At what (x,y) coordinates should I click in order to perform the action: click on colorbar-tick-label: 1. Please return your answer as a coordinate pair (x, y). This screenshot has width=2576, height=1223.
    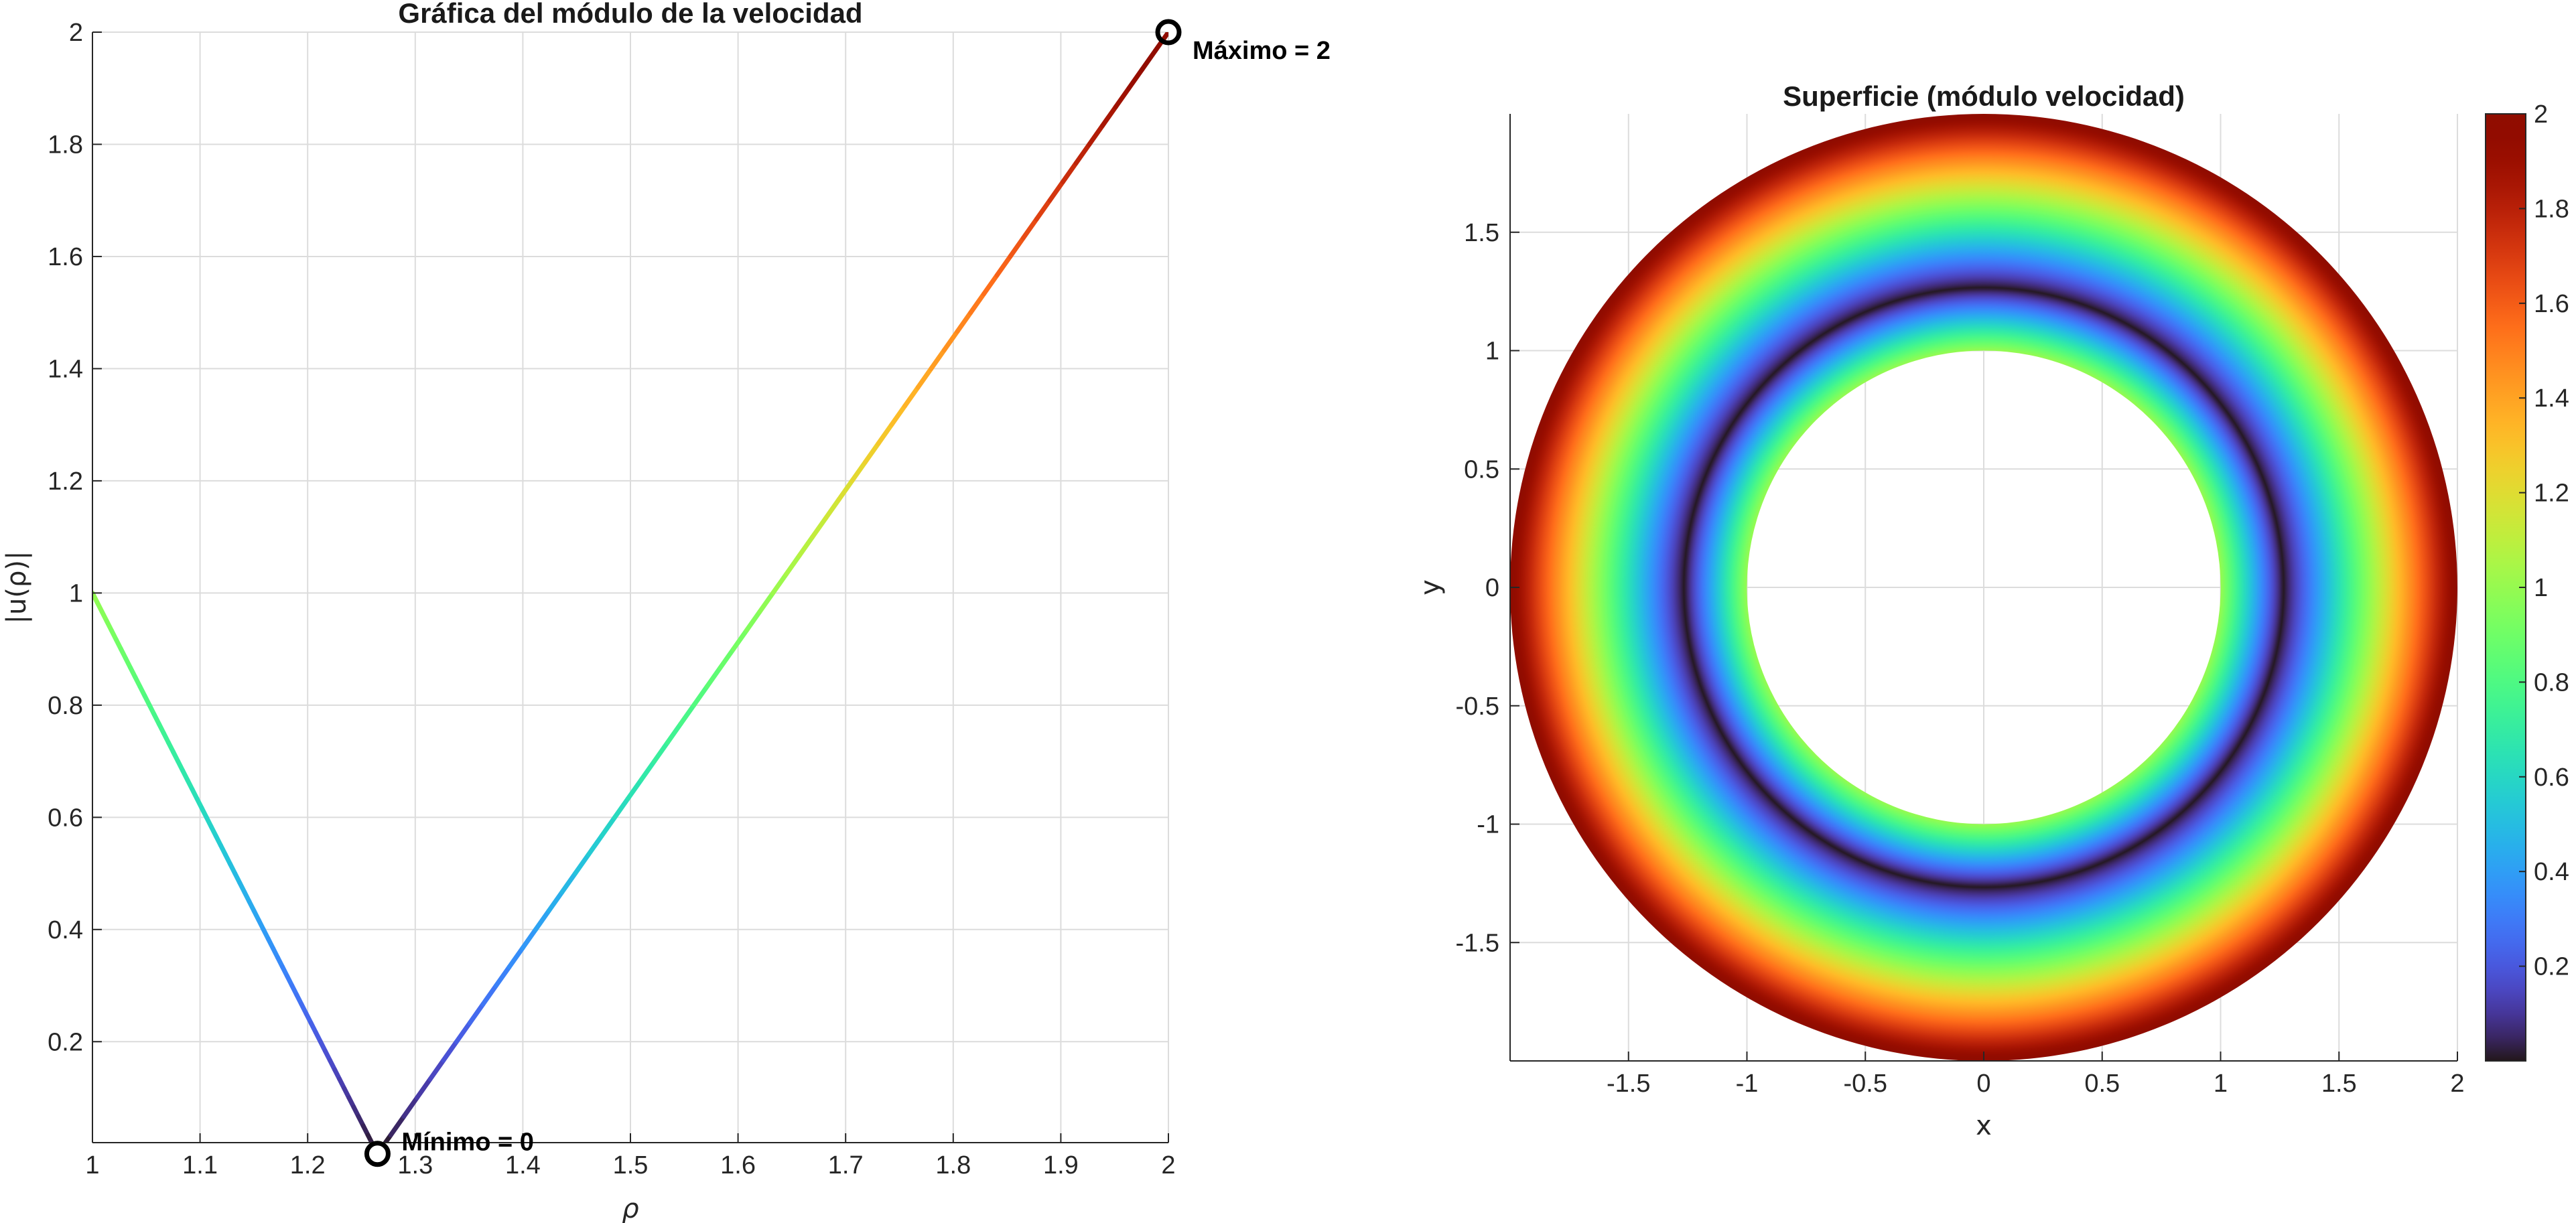
    Looking at the image, I should click on (2541, 588).